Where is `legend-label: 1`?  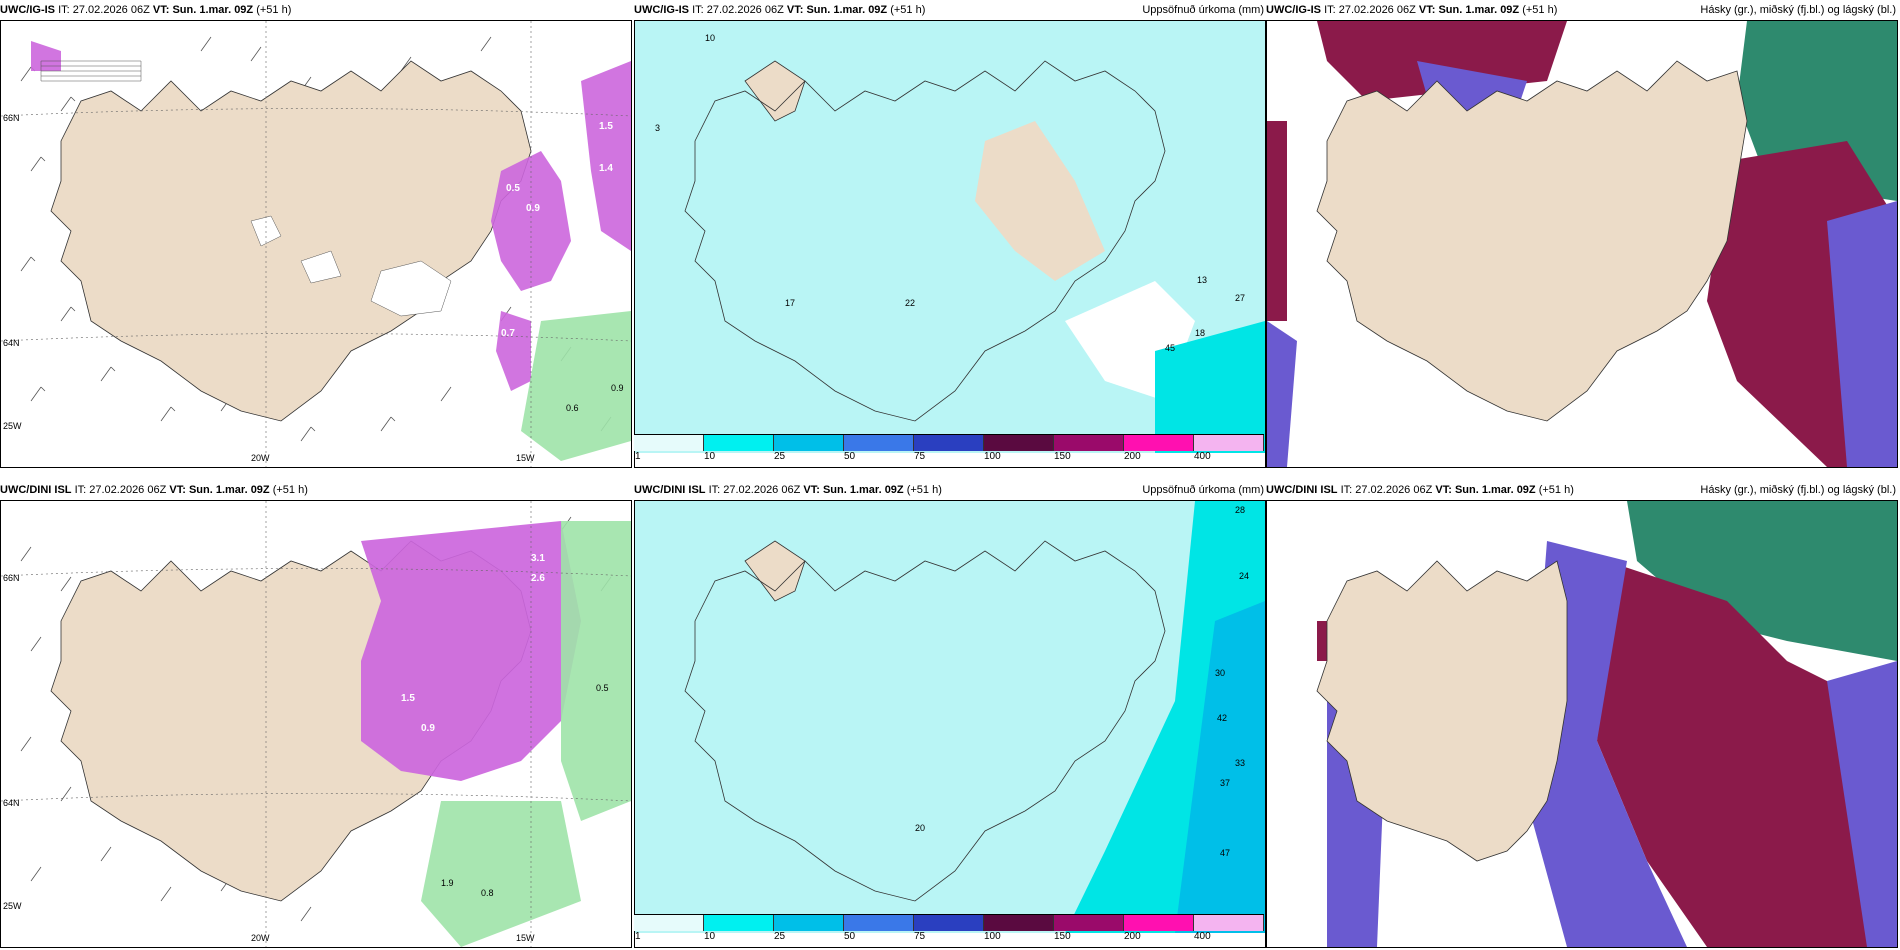 legend-label: 1 is located at coordinates (638, 456).